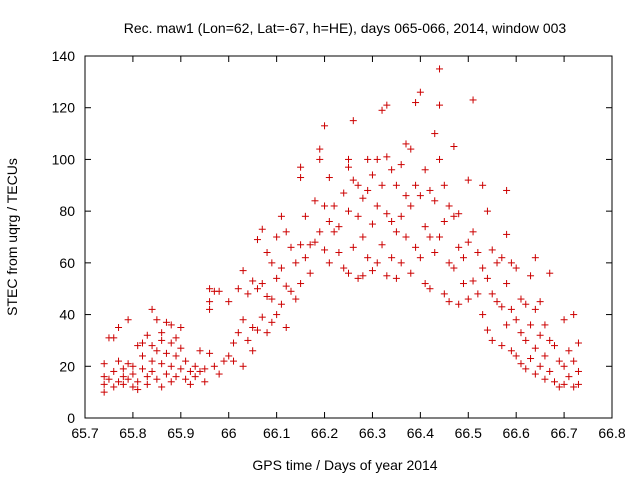  What do you see at coordinates (71, 418) in the screenshot?
I see `y-tick-label: 0` at bounding box center [71, 418].